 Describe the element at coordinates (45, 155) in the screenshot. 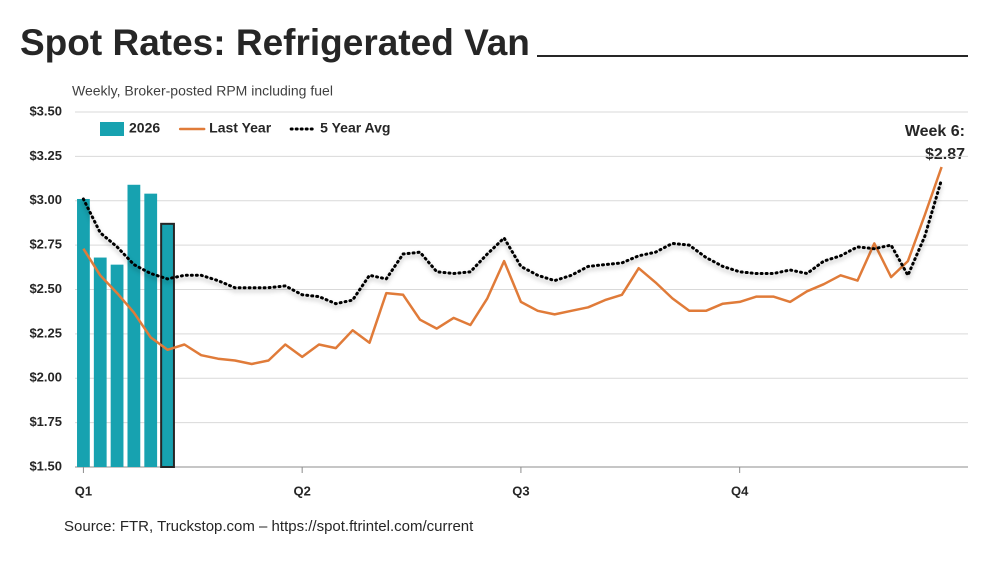

I see `y-tick-label: $3.25` at that location.